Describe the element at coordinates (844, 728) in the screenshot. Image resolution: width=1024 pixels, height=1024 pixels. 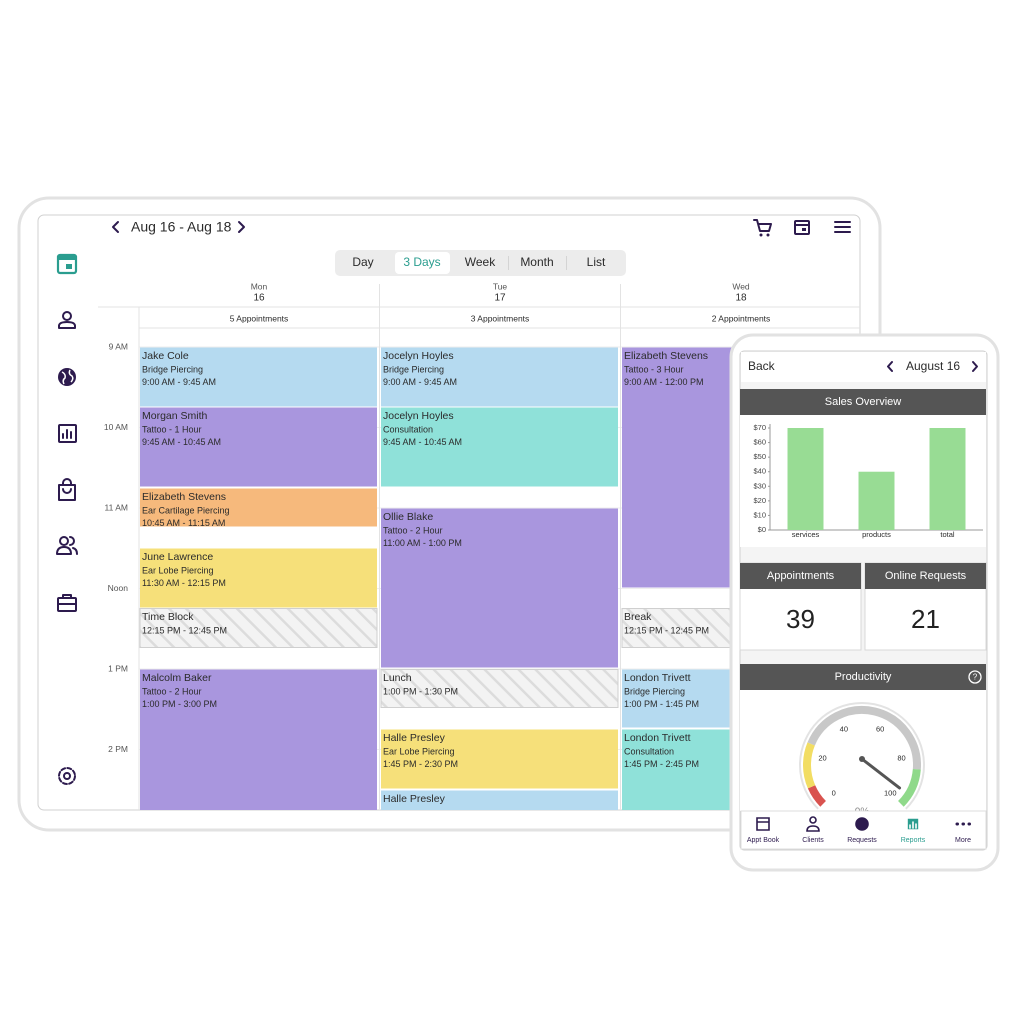
I see `gauge-tick-label: 40` at that location.